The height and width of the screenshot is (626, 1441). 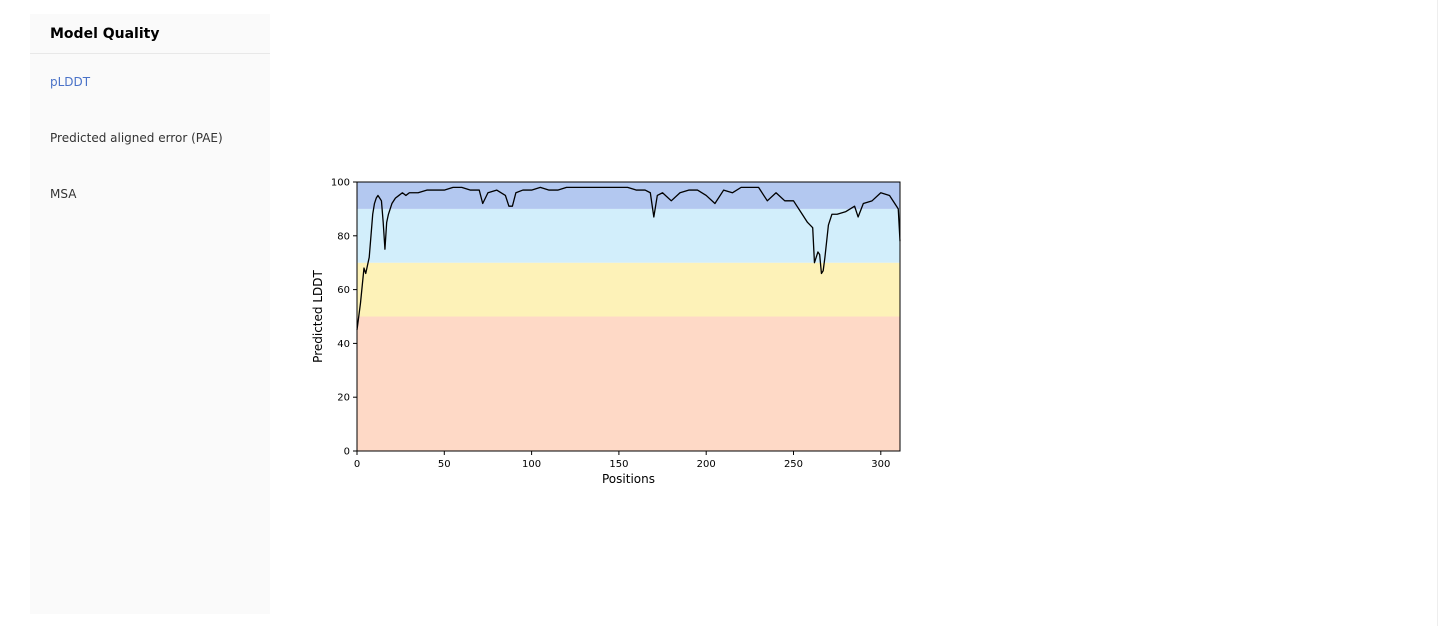 I want to click on x-tick-label: 100, so click(x=531, y=464).